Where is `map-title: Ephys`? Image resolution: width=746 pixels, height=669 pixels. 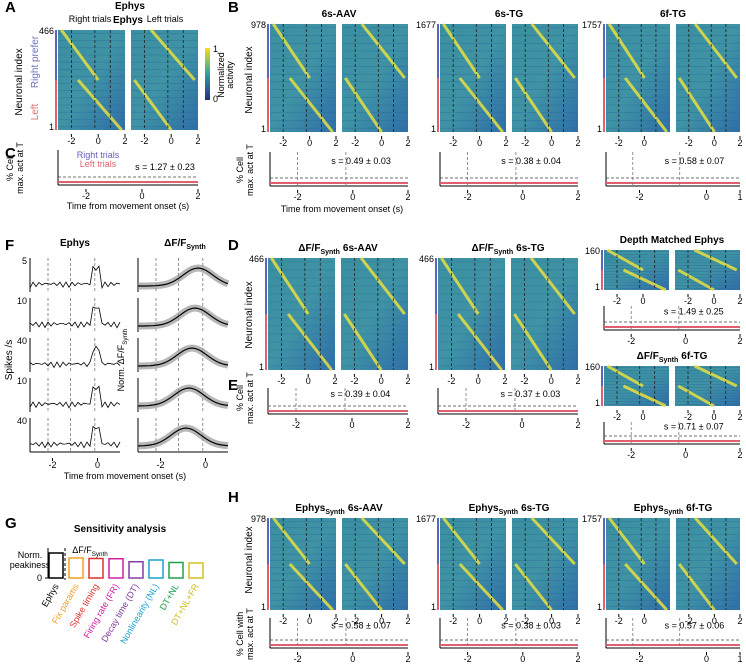 map-title: Ephys is located at coordinates (128, 20).